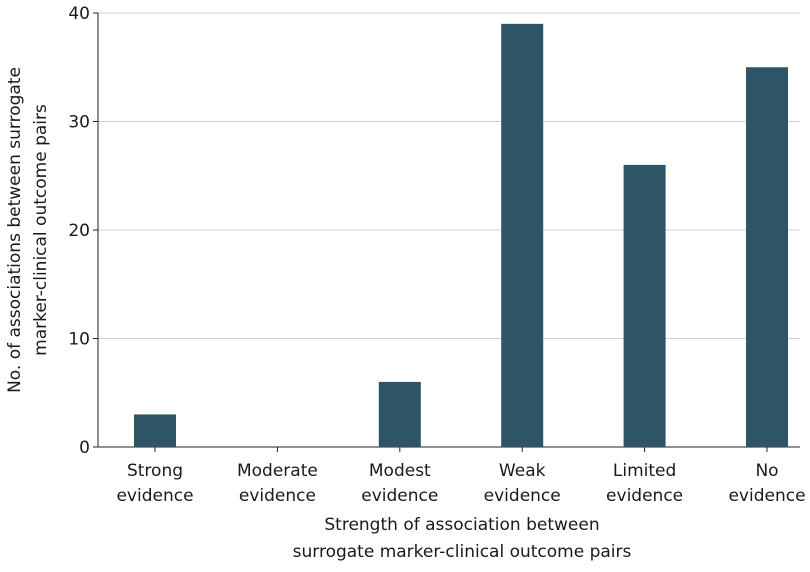  Describe the element at coordinates (461, 525) in the screenshot. I see `x-axis-title: Strength of association between` at that location.